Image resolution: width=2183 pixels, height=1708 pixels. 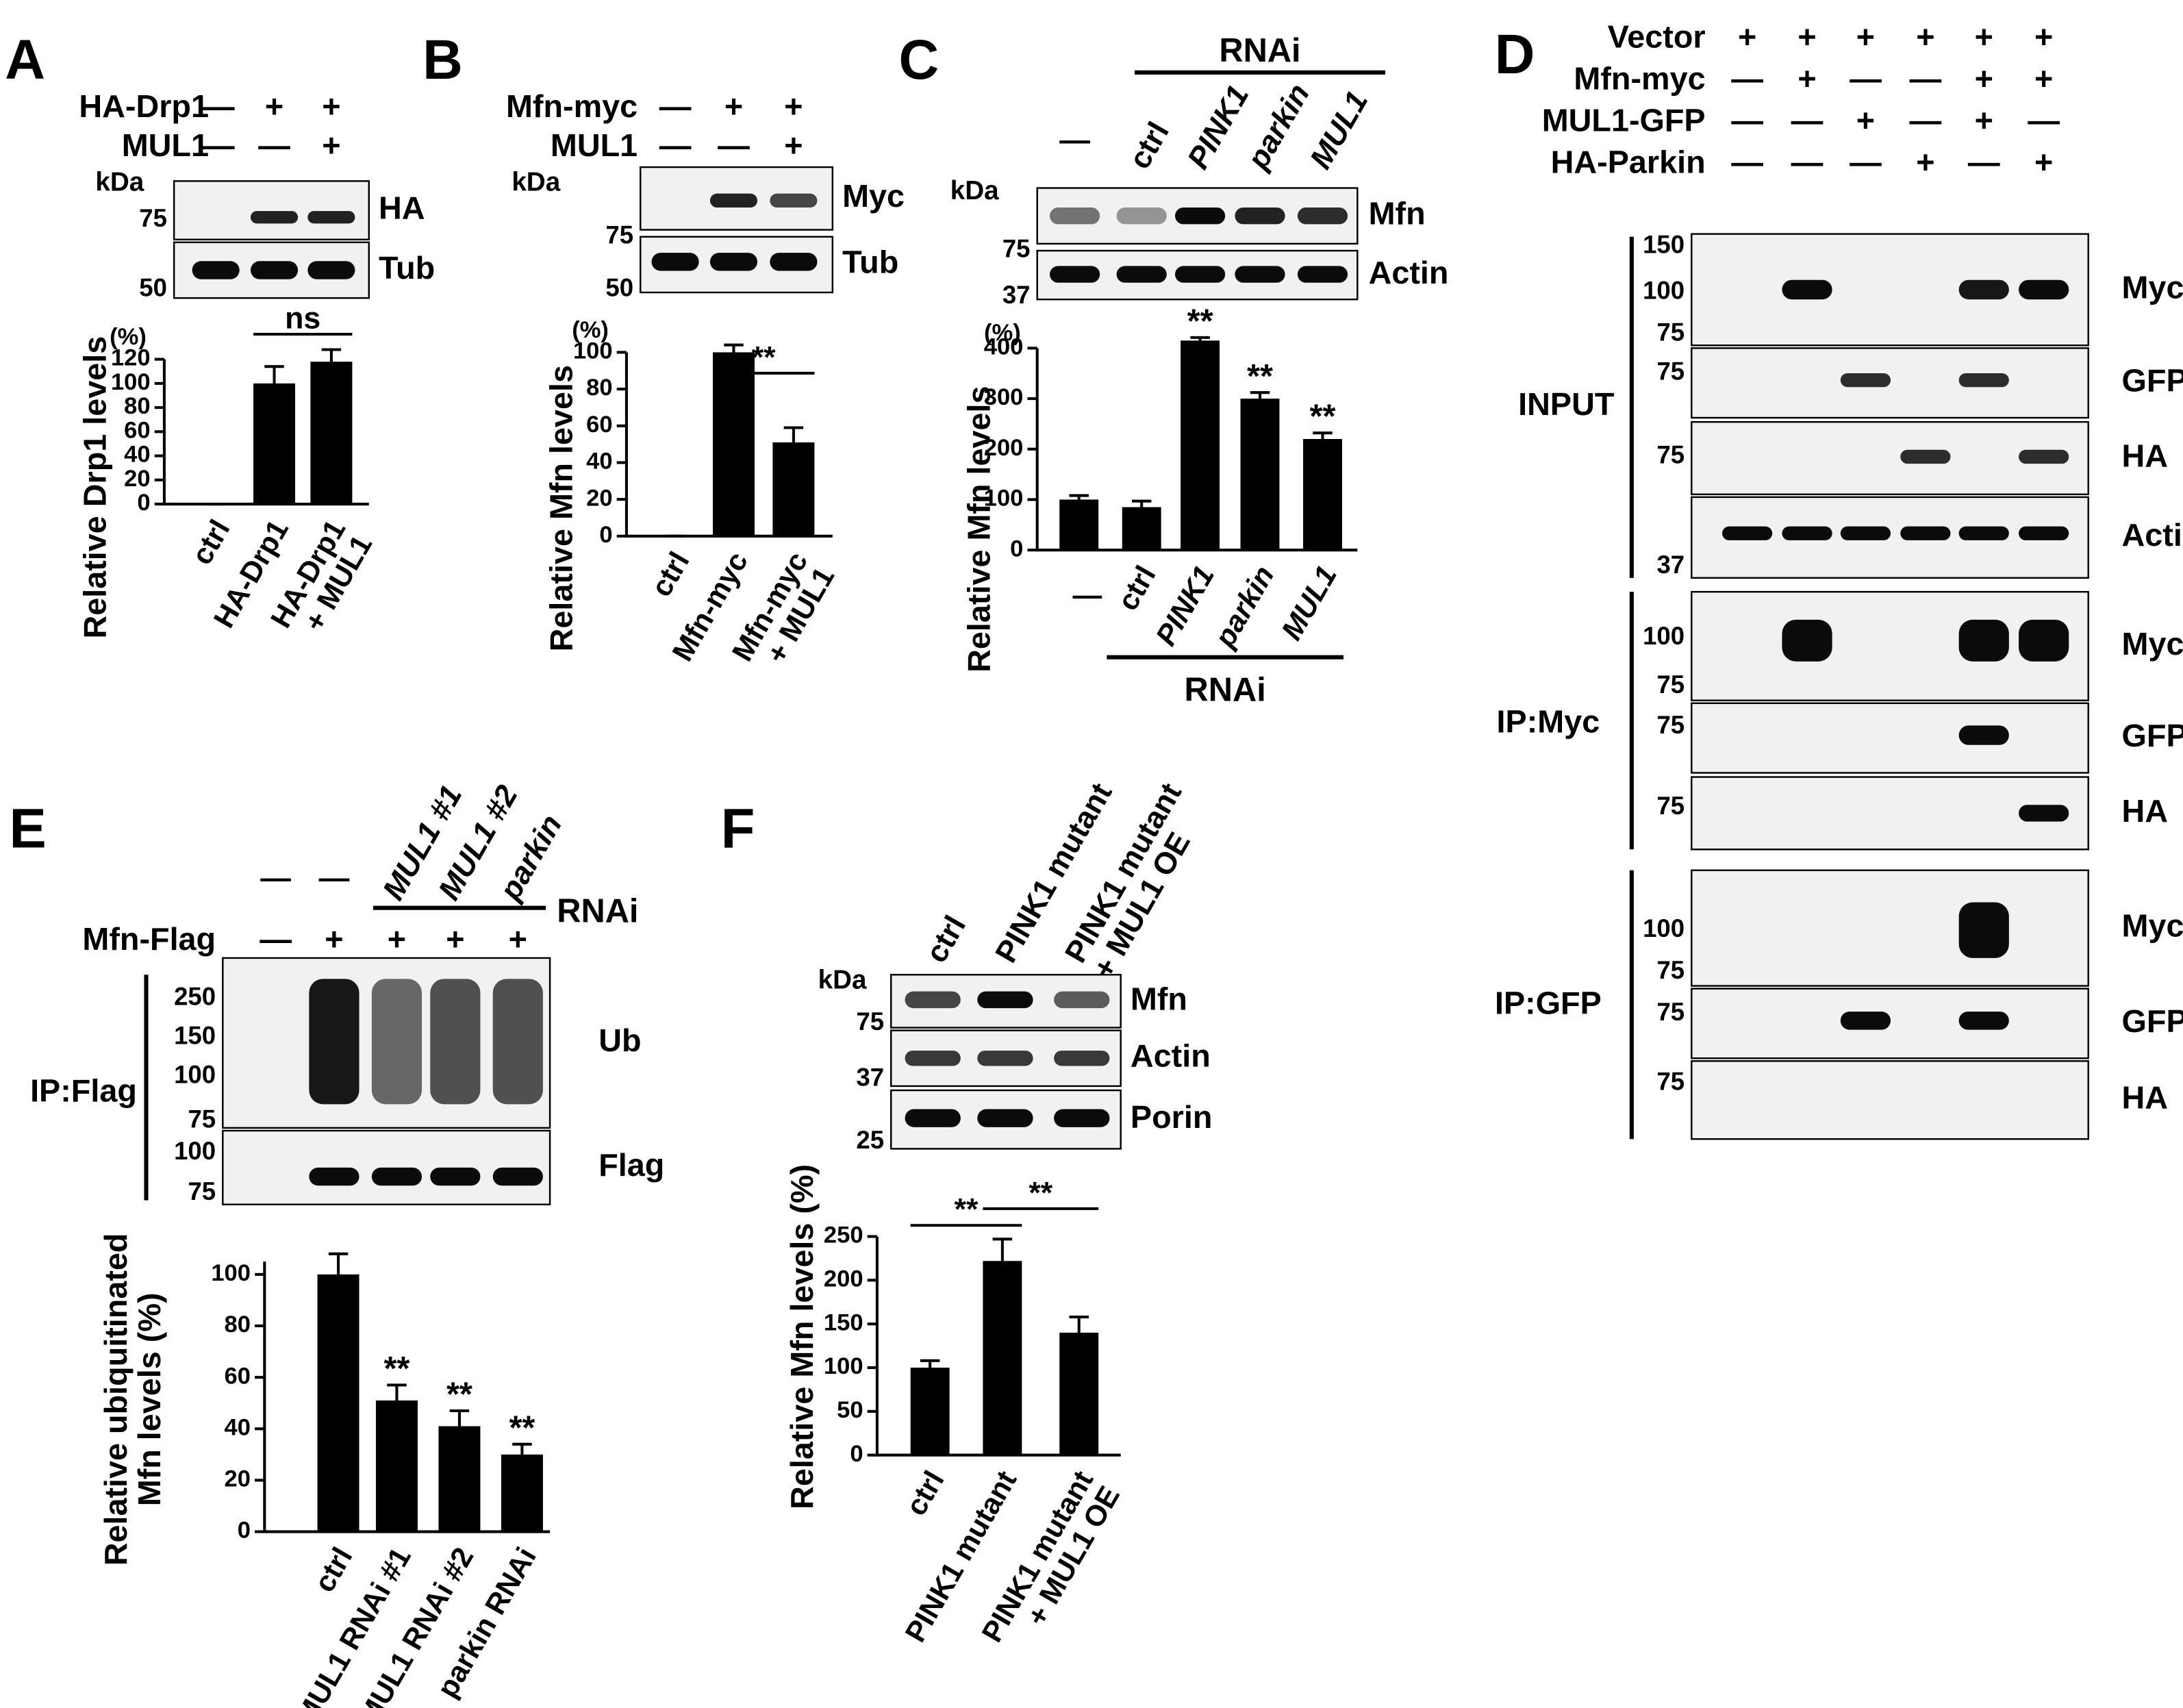 What do you see at coordinates (843, 1279) in the screenshot?
I see `y-tick-label: 200` at bounding box center [843, 1279].